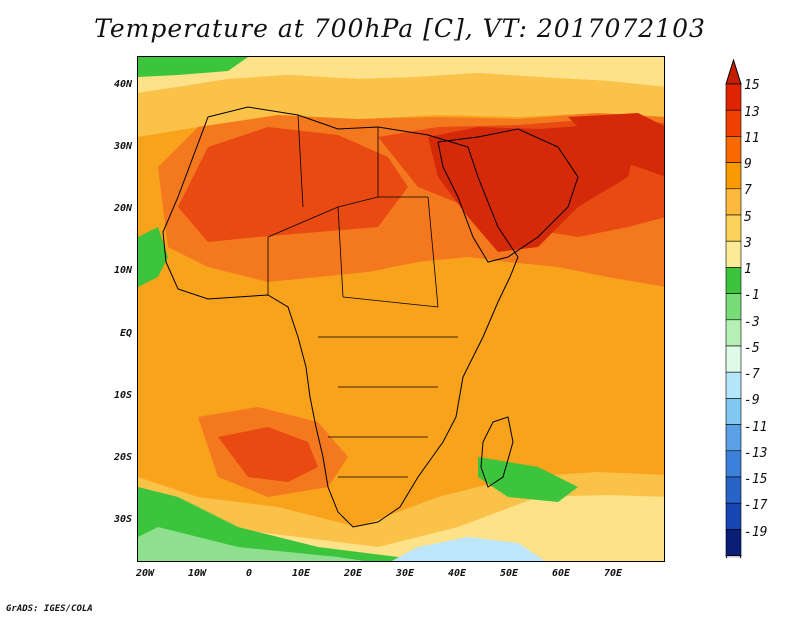 This screenshot has width=800, height=618. Describe the element at coordinates (457, 573) in the screenshot. I see `lon-label-40e: 40E` at that location.